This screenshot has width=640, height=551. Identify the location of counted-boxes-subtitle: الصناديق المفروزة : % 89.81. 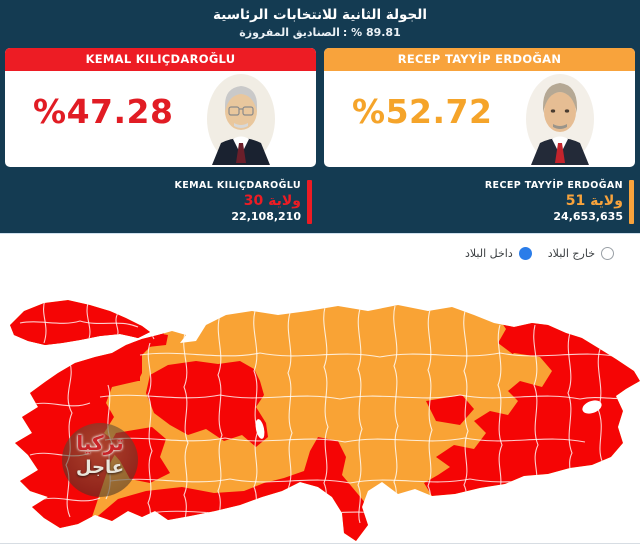
(320, 32).